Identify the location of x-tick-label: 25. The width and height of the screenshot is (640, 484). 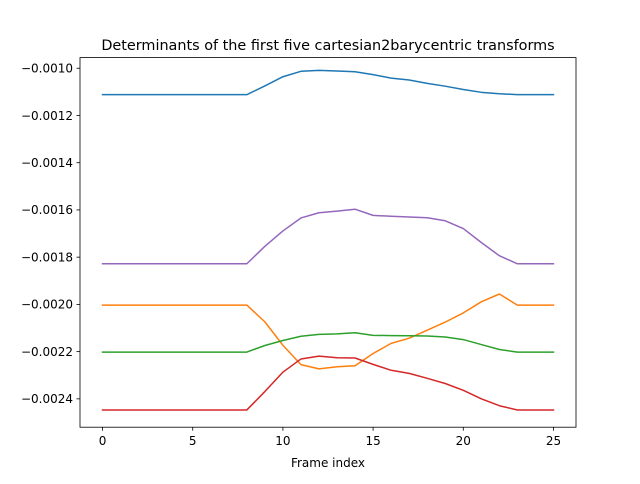
(553, 441).